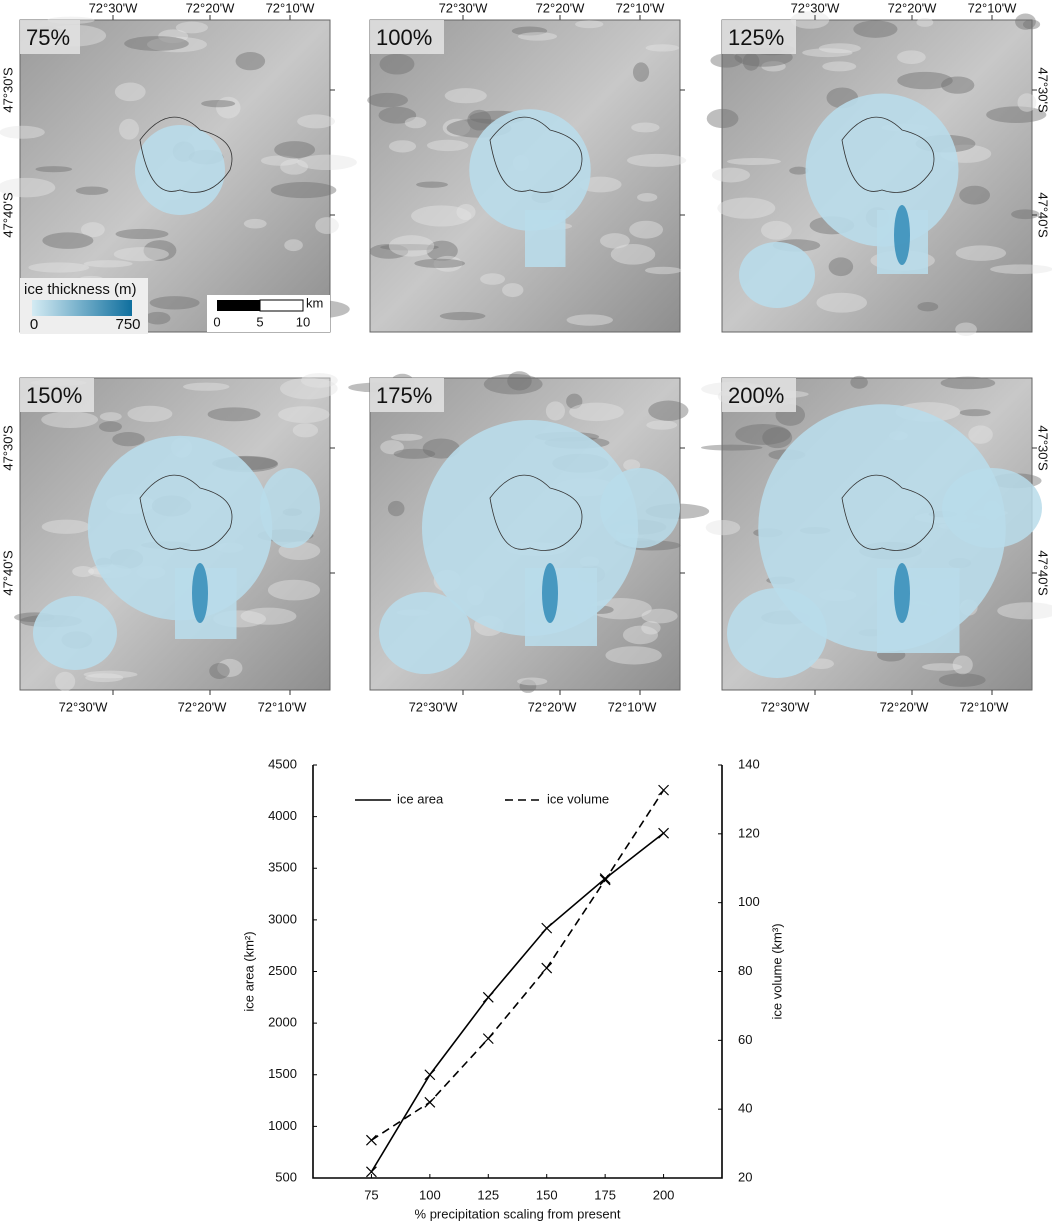 Image resolution: width=1052 pixels, height=1226 pixels. Describe the element at coordinates (430, 1194) in the screenshot. I see `x-tick-label: 100` at that location.